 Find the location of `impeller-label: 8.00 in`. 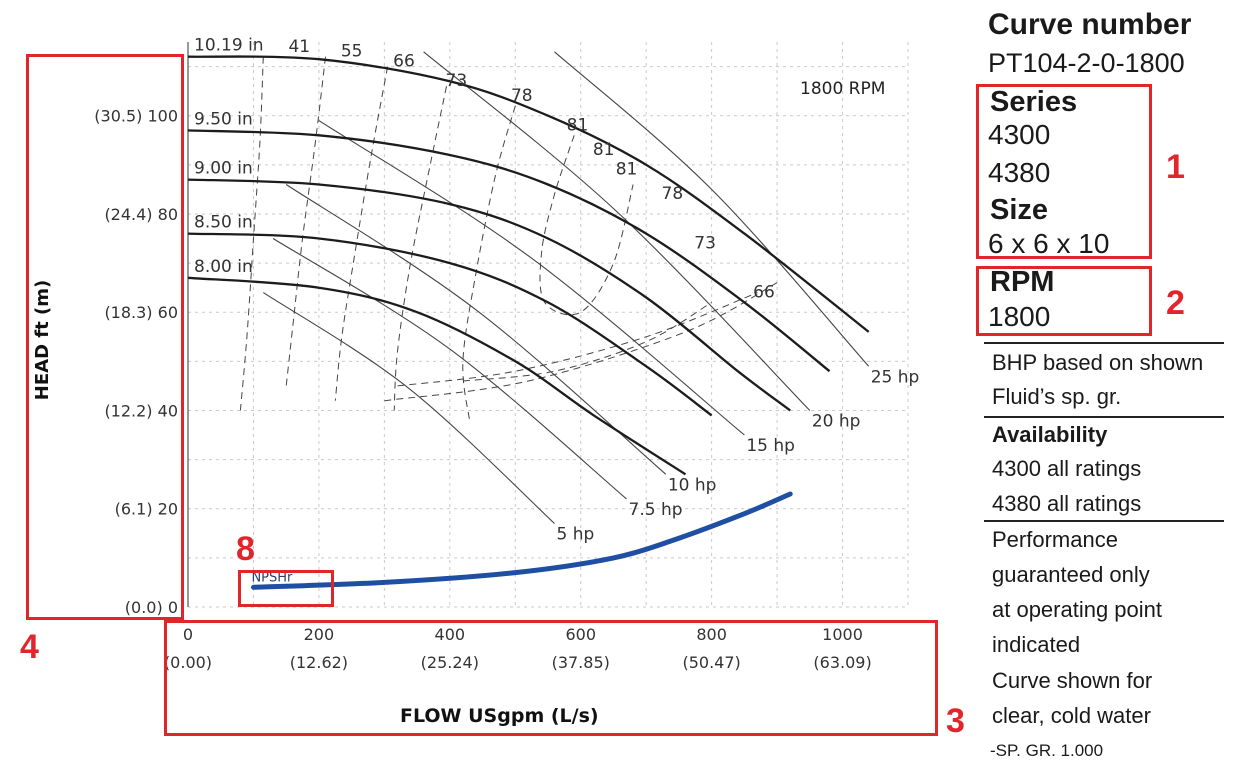

impeller-label: 8.00 in is located at coordinates (223, 267).